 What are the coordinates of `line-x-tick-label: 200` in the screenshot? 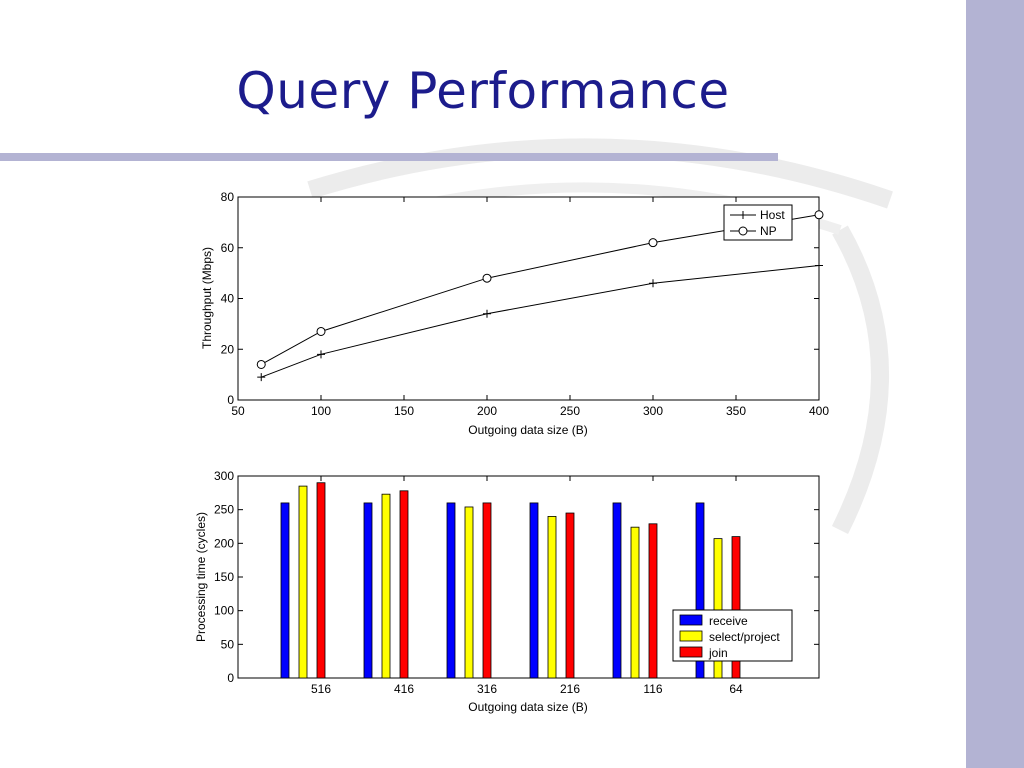 It's located at (487, 411).